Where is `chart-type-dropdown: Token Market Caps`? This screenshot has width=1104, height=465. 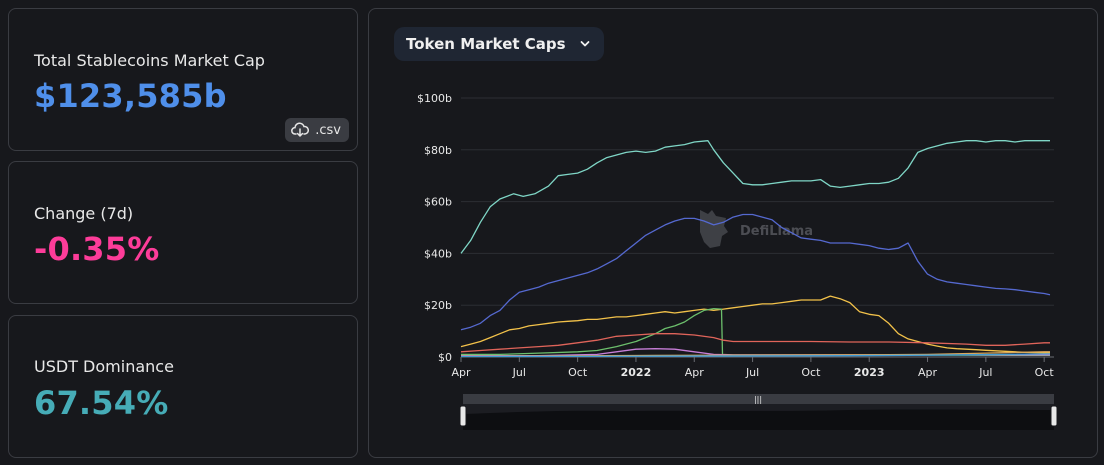
chart-type-dropdown: Token Market Caps is located at coordinates (499, 44).